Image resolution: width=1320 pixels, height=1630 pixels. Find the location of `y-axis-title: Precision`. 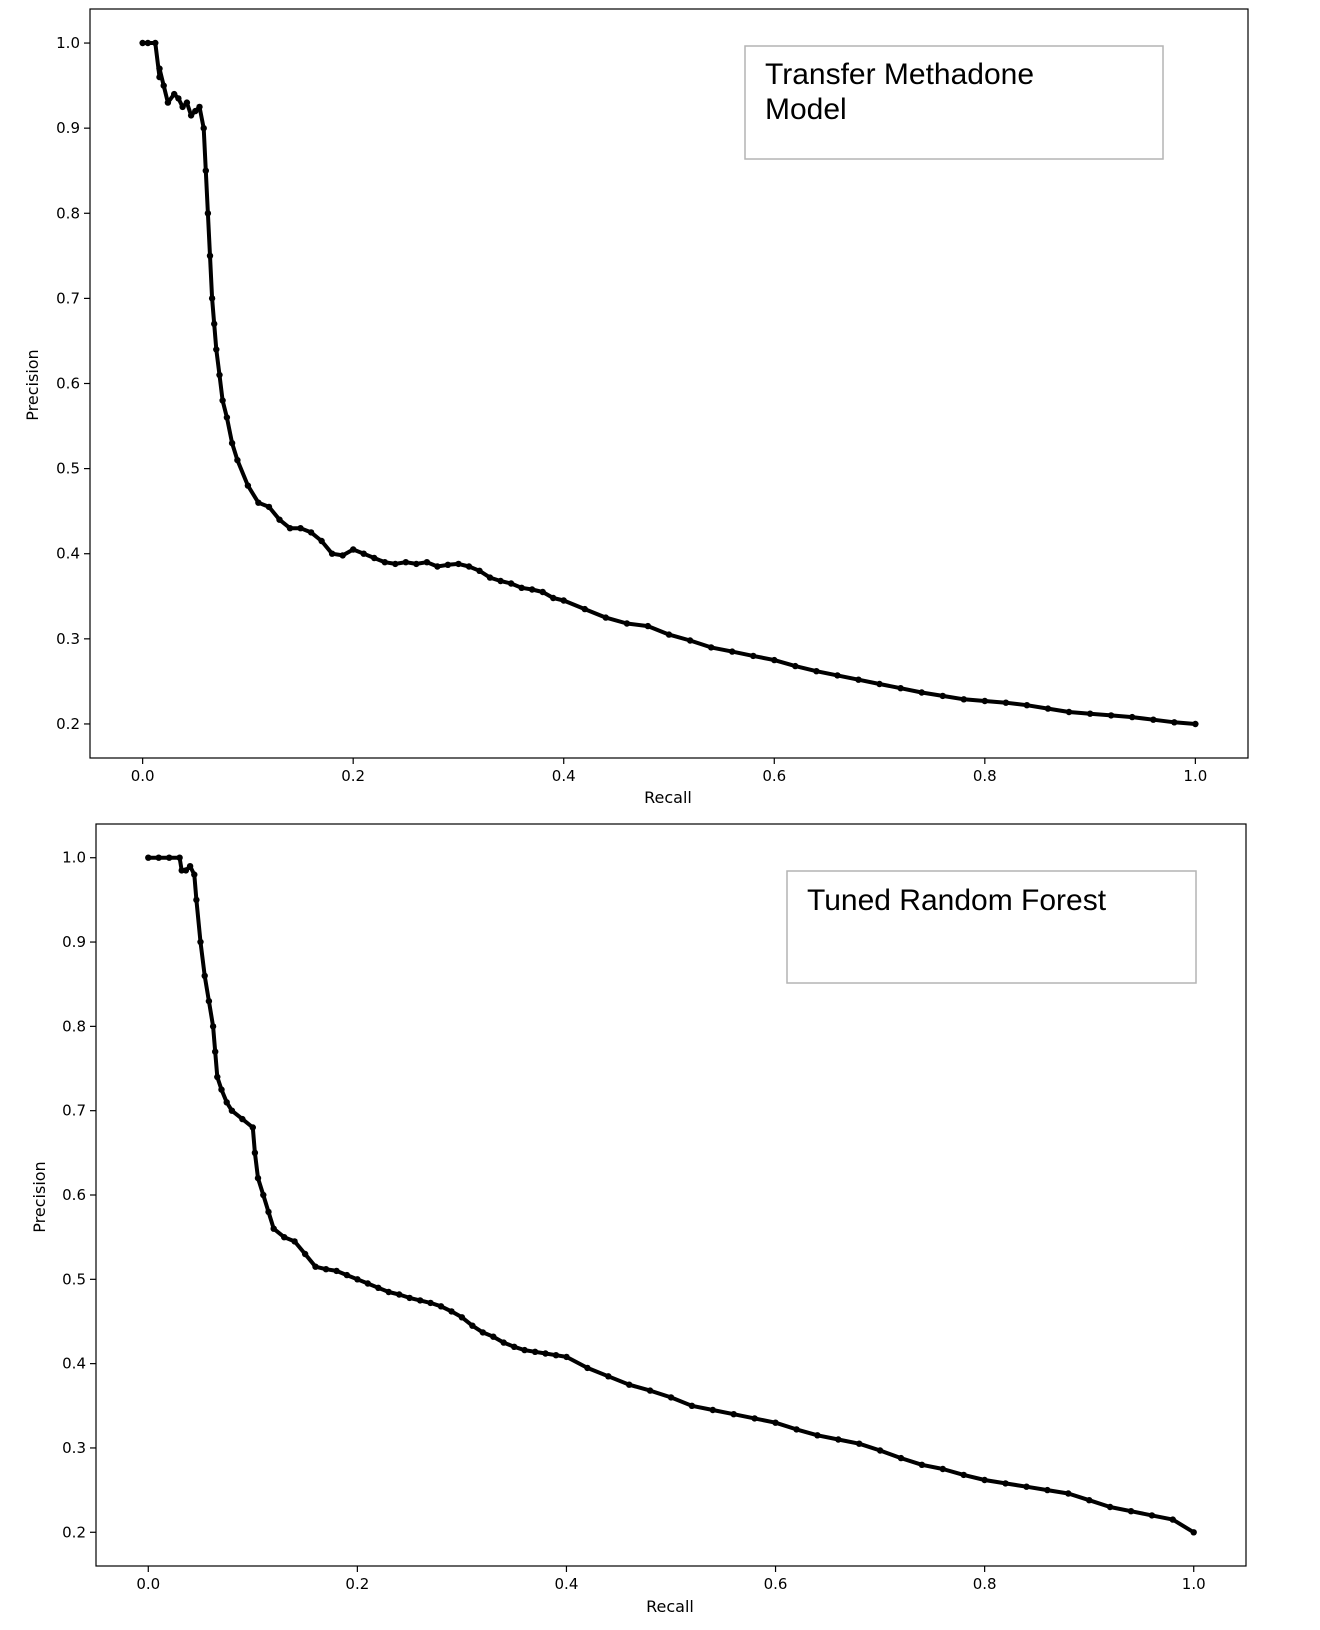

y-axis-title: Precision is located at coordinates (39, 1196).